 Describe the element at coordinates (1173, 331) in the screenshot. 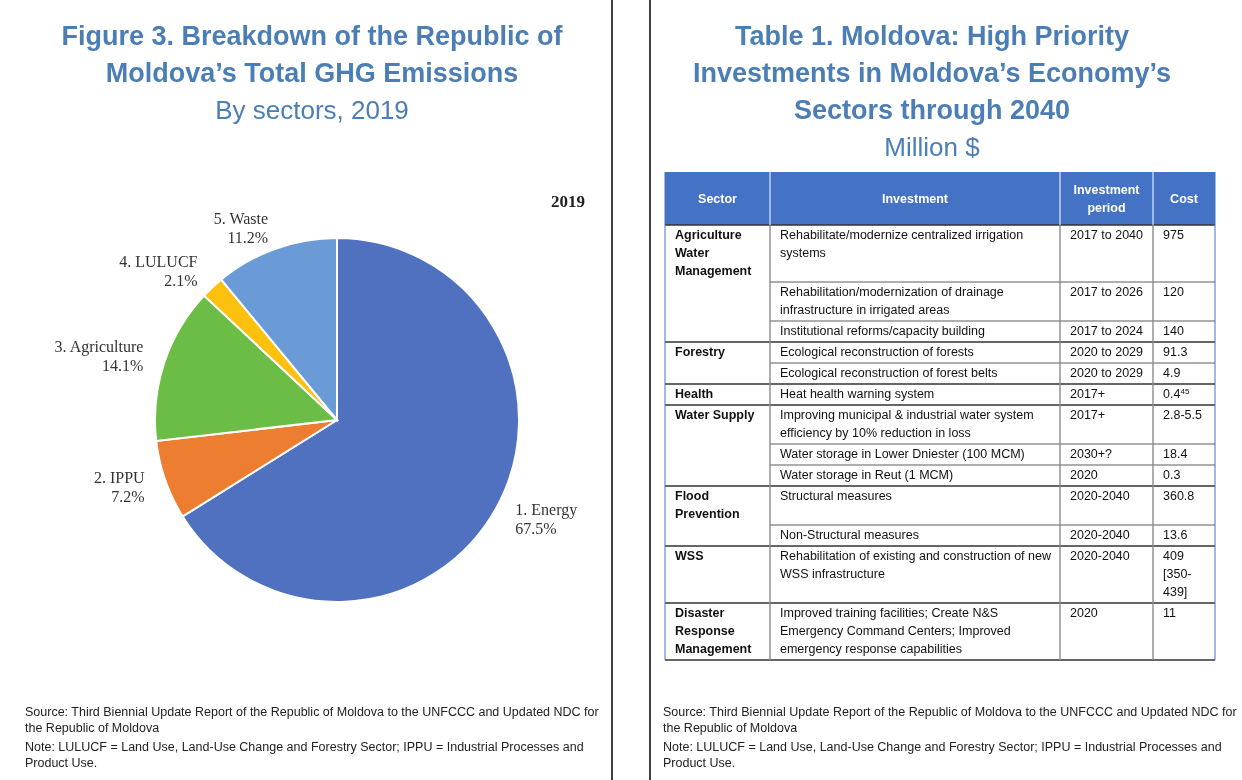

I see `text: 140` at that location.